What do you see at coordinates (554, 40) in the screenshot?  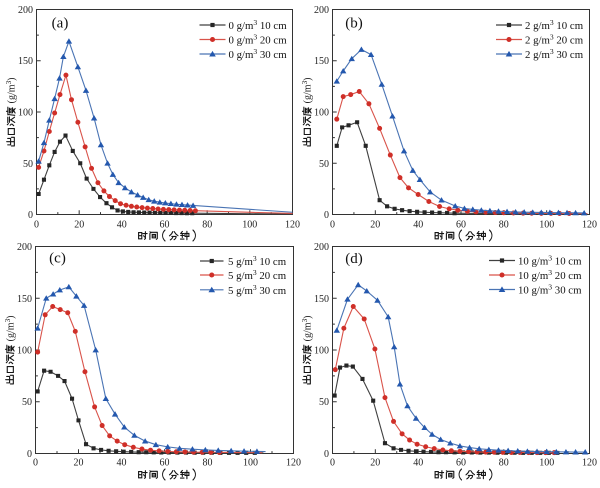 I see `svg-text: 2 g/m3 20 cm` at bounding box center [554, 40].